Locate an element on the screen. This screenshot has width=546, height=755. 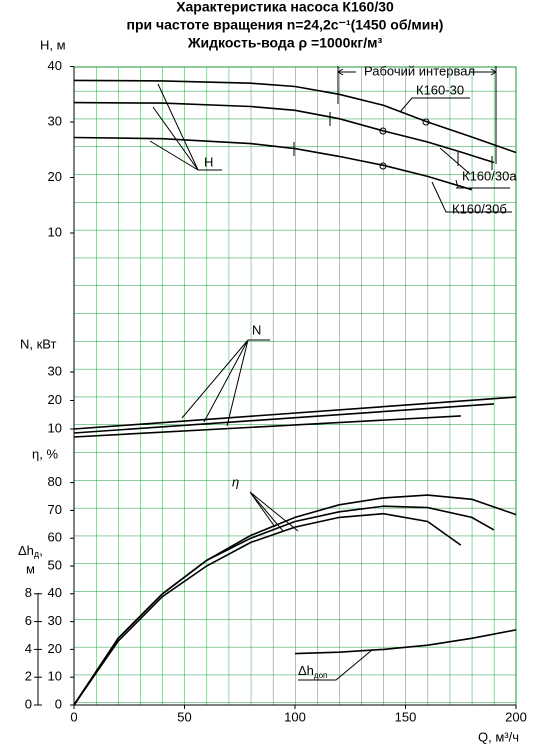
y-axis-title: N, кВт is located at coordinates (38, 343).